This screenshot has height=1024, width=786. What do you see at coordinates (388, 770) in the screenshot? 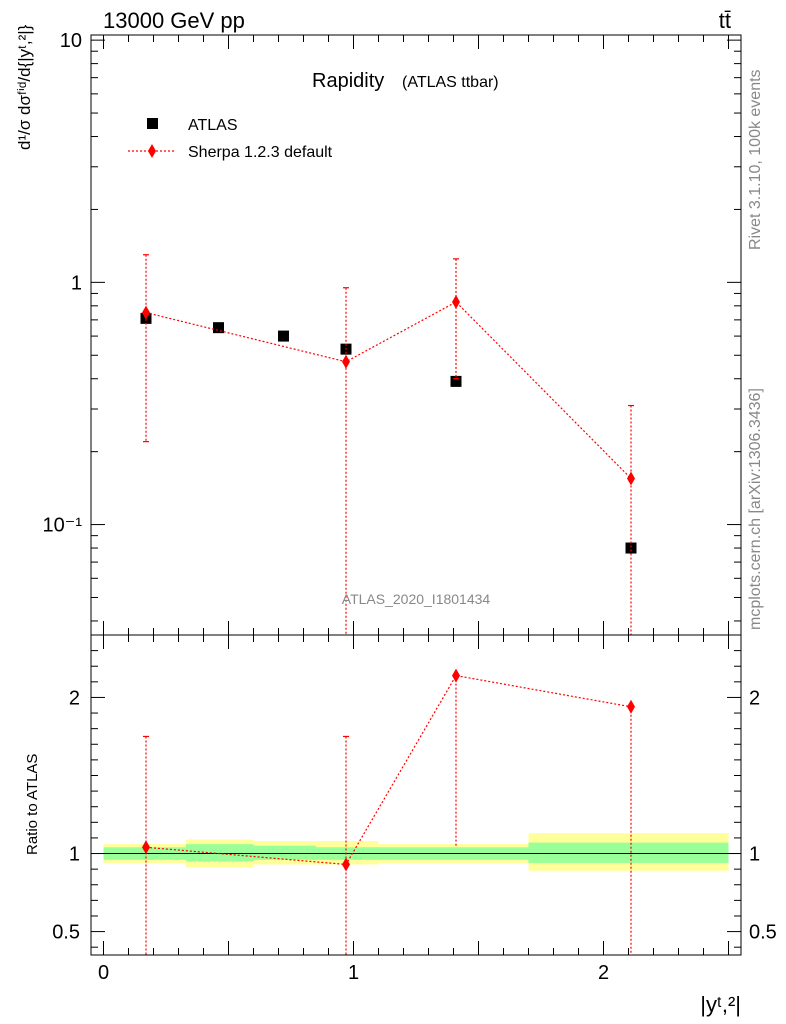
I see `ratio-sherpa-line` at bounding box center [388, 770].